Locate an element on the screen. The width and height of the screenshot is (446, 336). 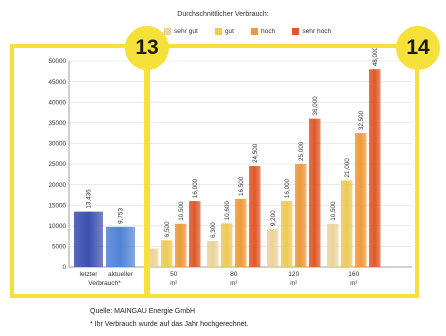
category-label: 80 is located at coordinates (234, 274).